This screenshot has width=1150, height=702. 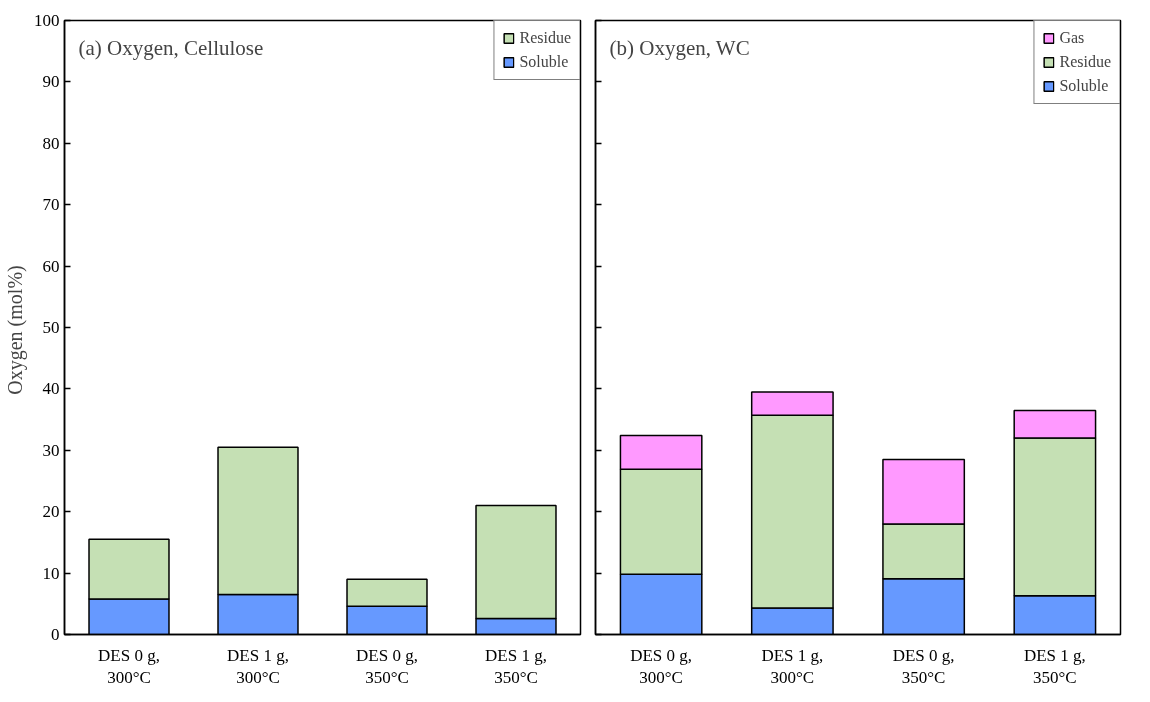 What do you see at coordinates (51, 512) in the screenshot?
I see `y-tick-label: 20` at bounding box center [51, 512].